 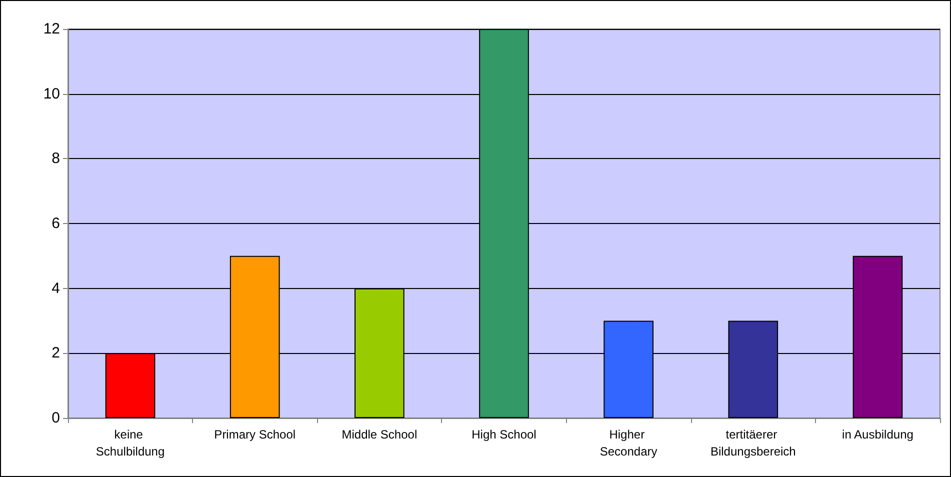 I want to click on y-tick-label: 12, so click(x=51, y=29).